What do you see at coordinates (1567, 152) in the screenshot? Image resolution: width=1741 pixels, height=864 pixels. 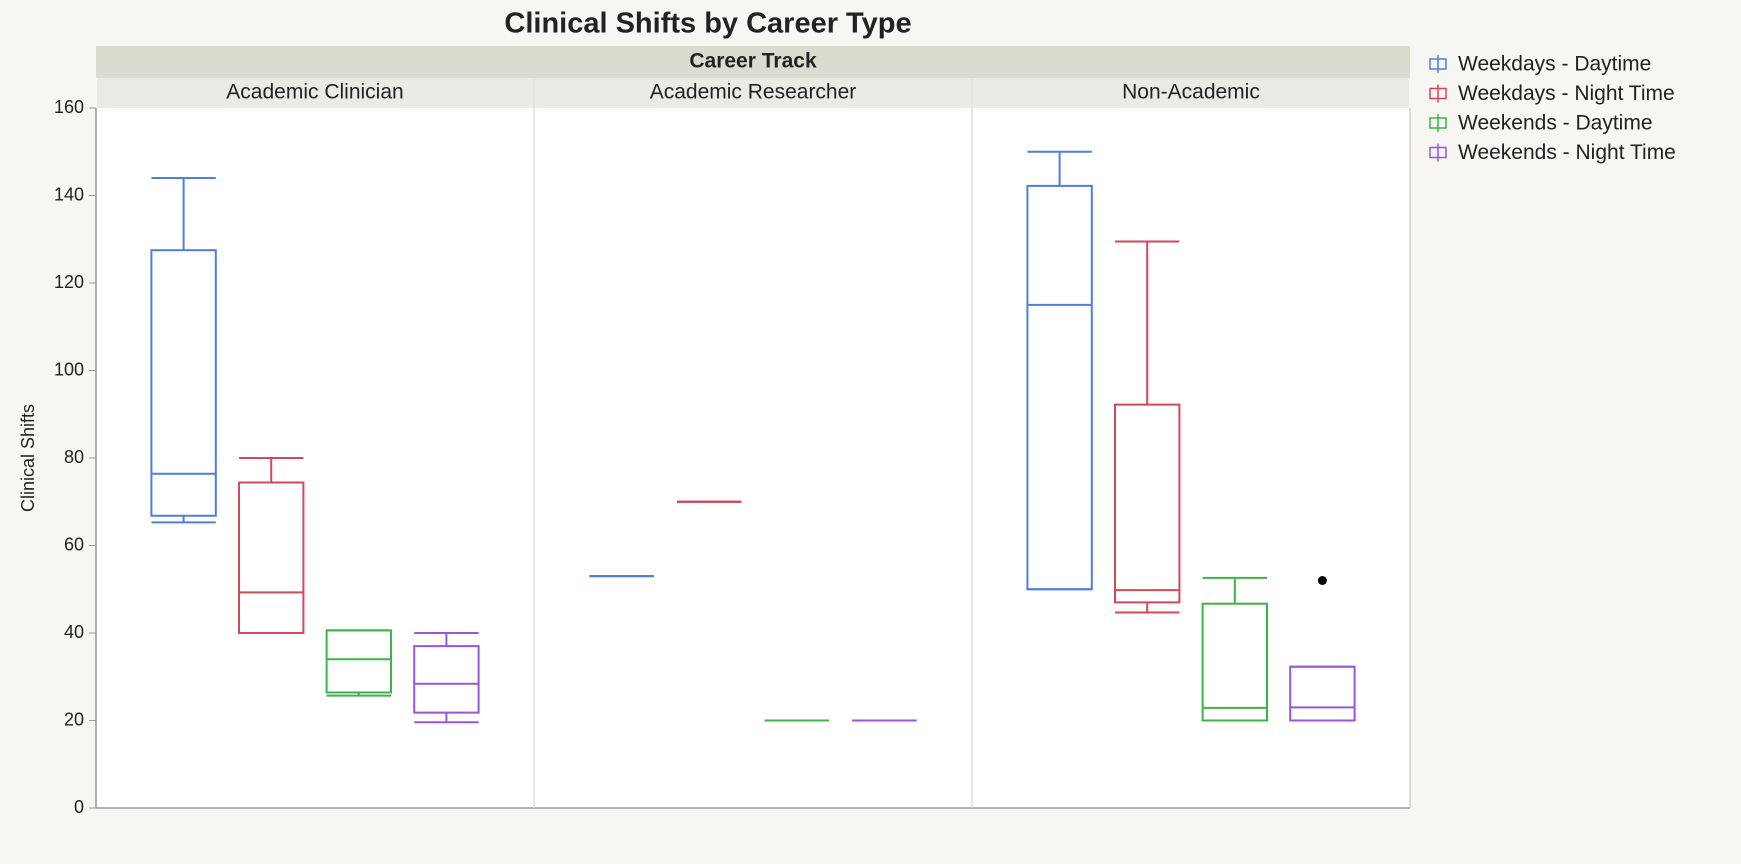 I see `legend-label: Weekends - Night Time` at bounding box center [1567, 152].